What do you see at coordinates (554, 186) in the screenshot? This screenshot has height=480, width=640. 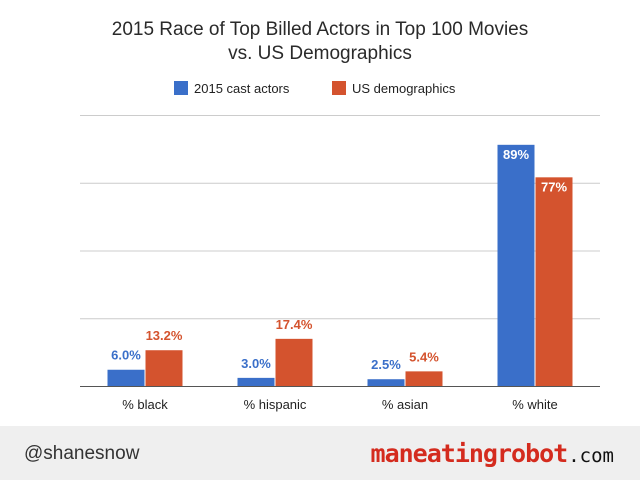 I see `data-label-demographics-3: 77%` at bounding box center [554, 186].